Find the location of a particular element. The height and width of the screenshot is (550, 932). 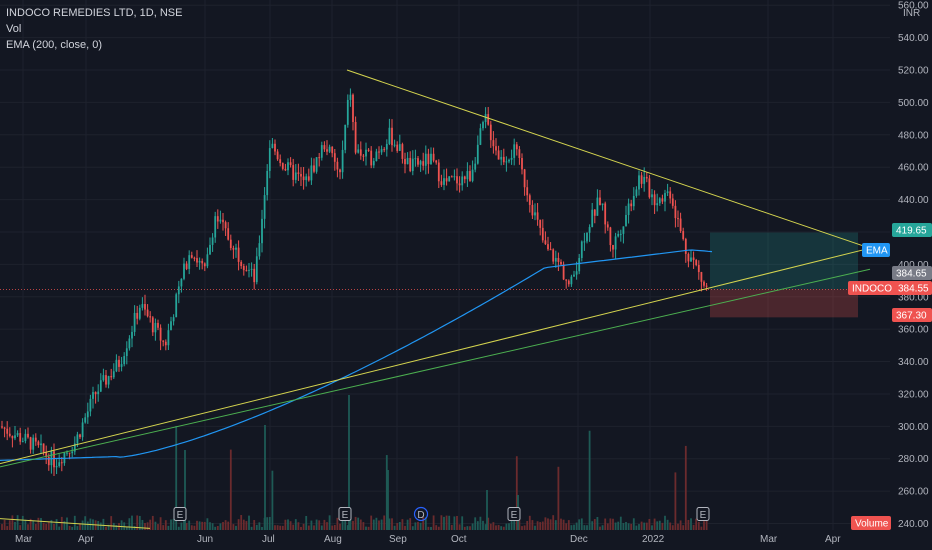

earnings-marker is located at coordinates (703, 514).